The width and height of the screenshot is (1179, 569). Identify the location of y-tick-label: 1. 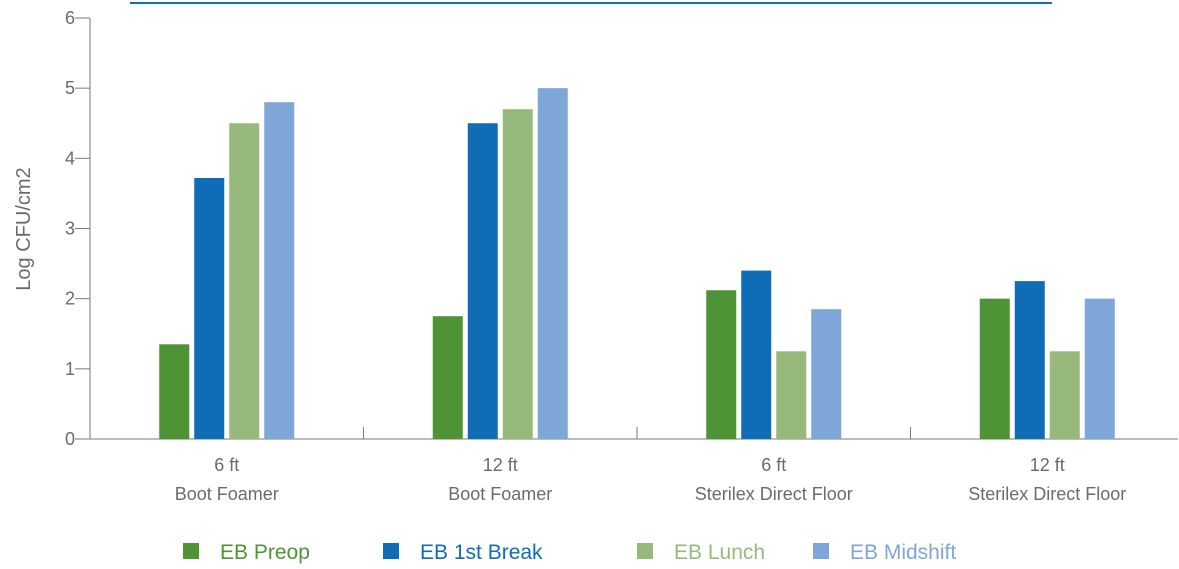
(70, 369).